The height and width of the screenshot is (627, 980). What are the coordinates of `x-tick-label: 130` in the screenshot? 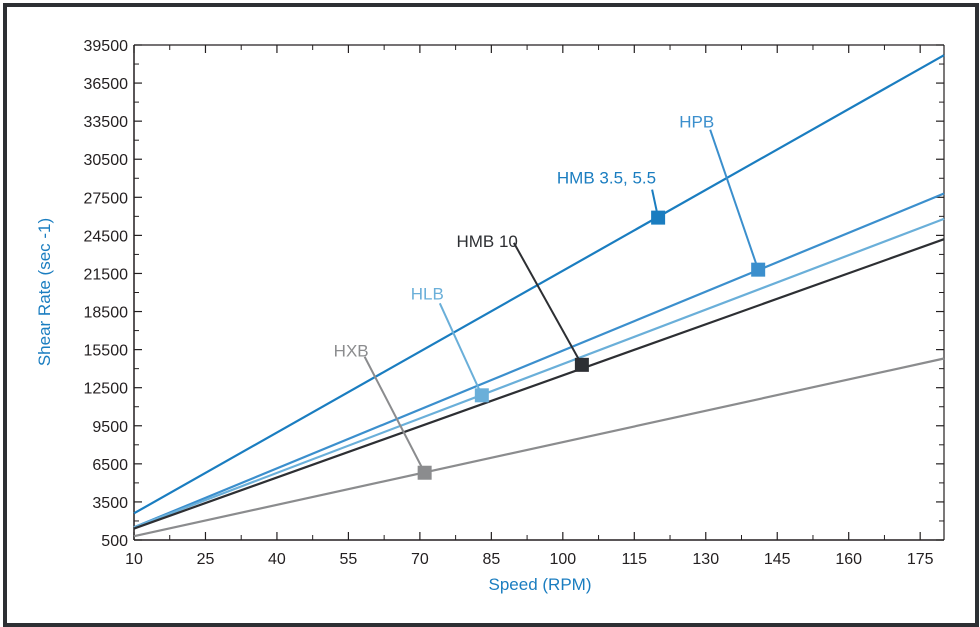 It's located at (705, 559).